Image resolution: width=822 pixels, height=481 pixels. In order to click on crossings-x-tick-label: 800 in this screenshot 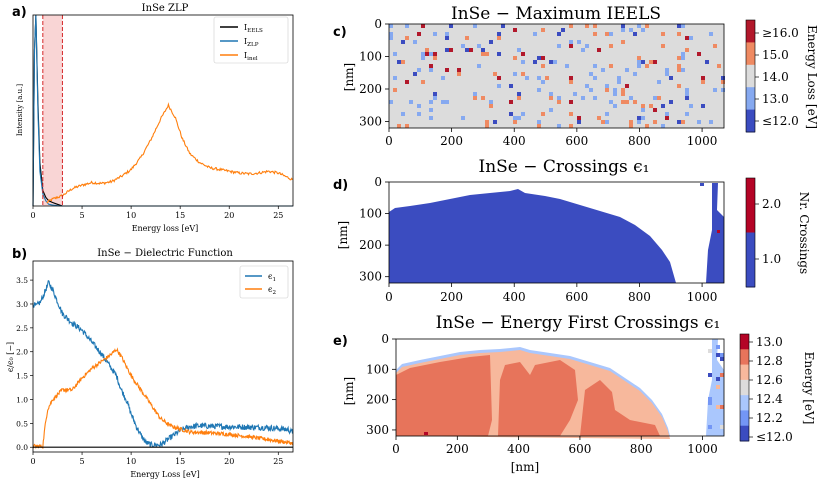, I will do `click(639, 297)`.